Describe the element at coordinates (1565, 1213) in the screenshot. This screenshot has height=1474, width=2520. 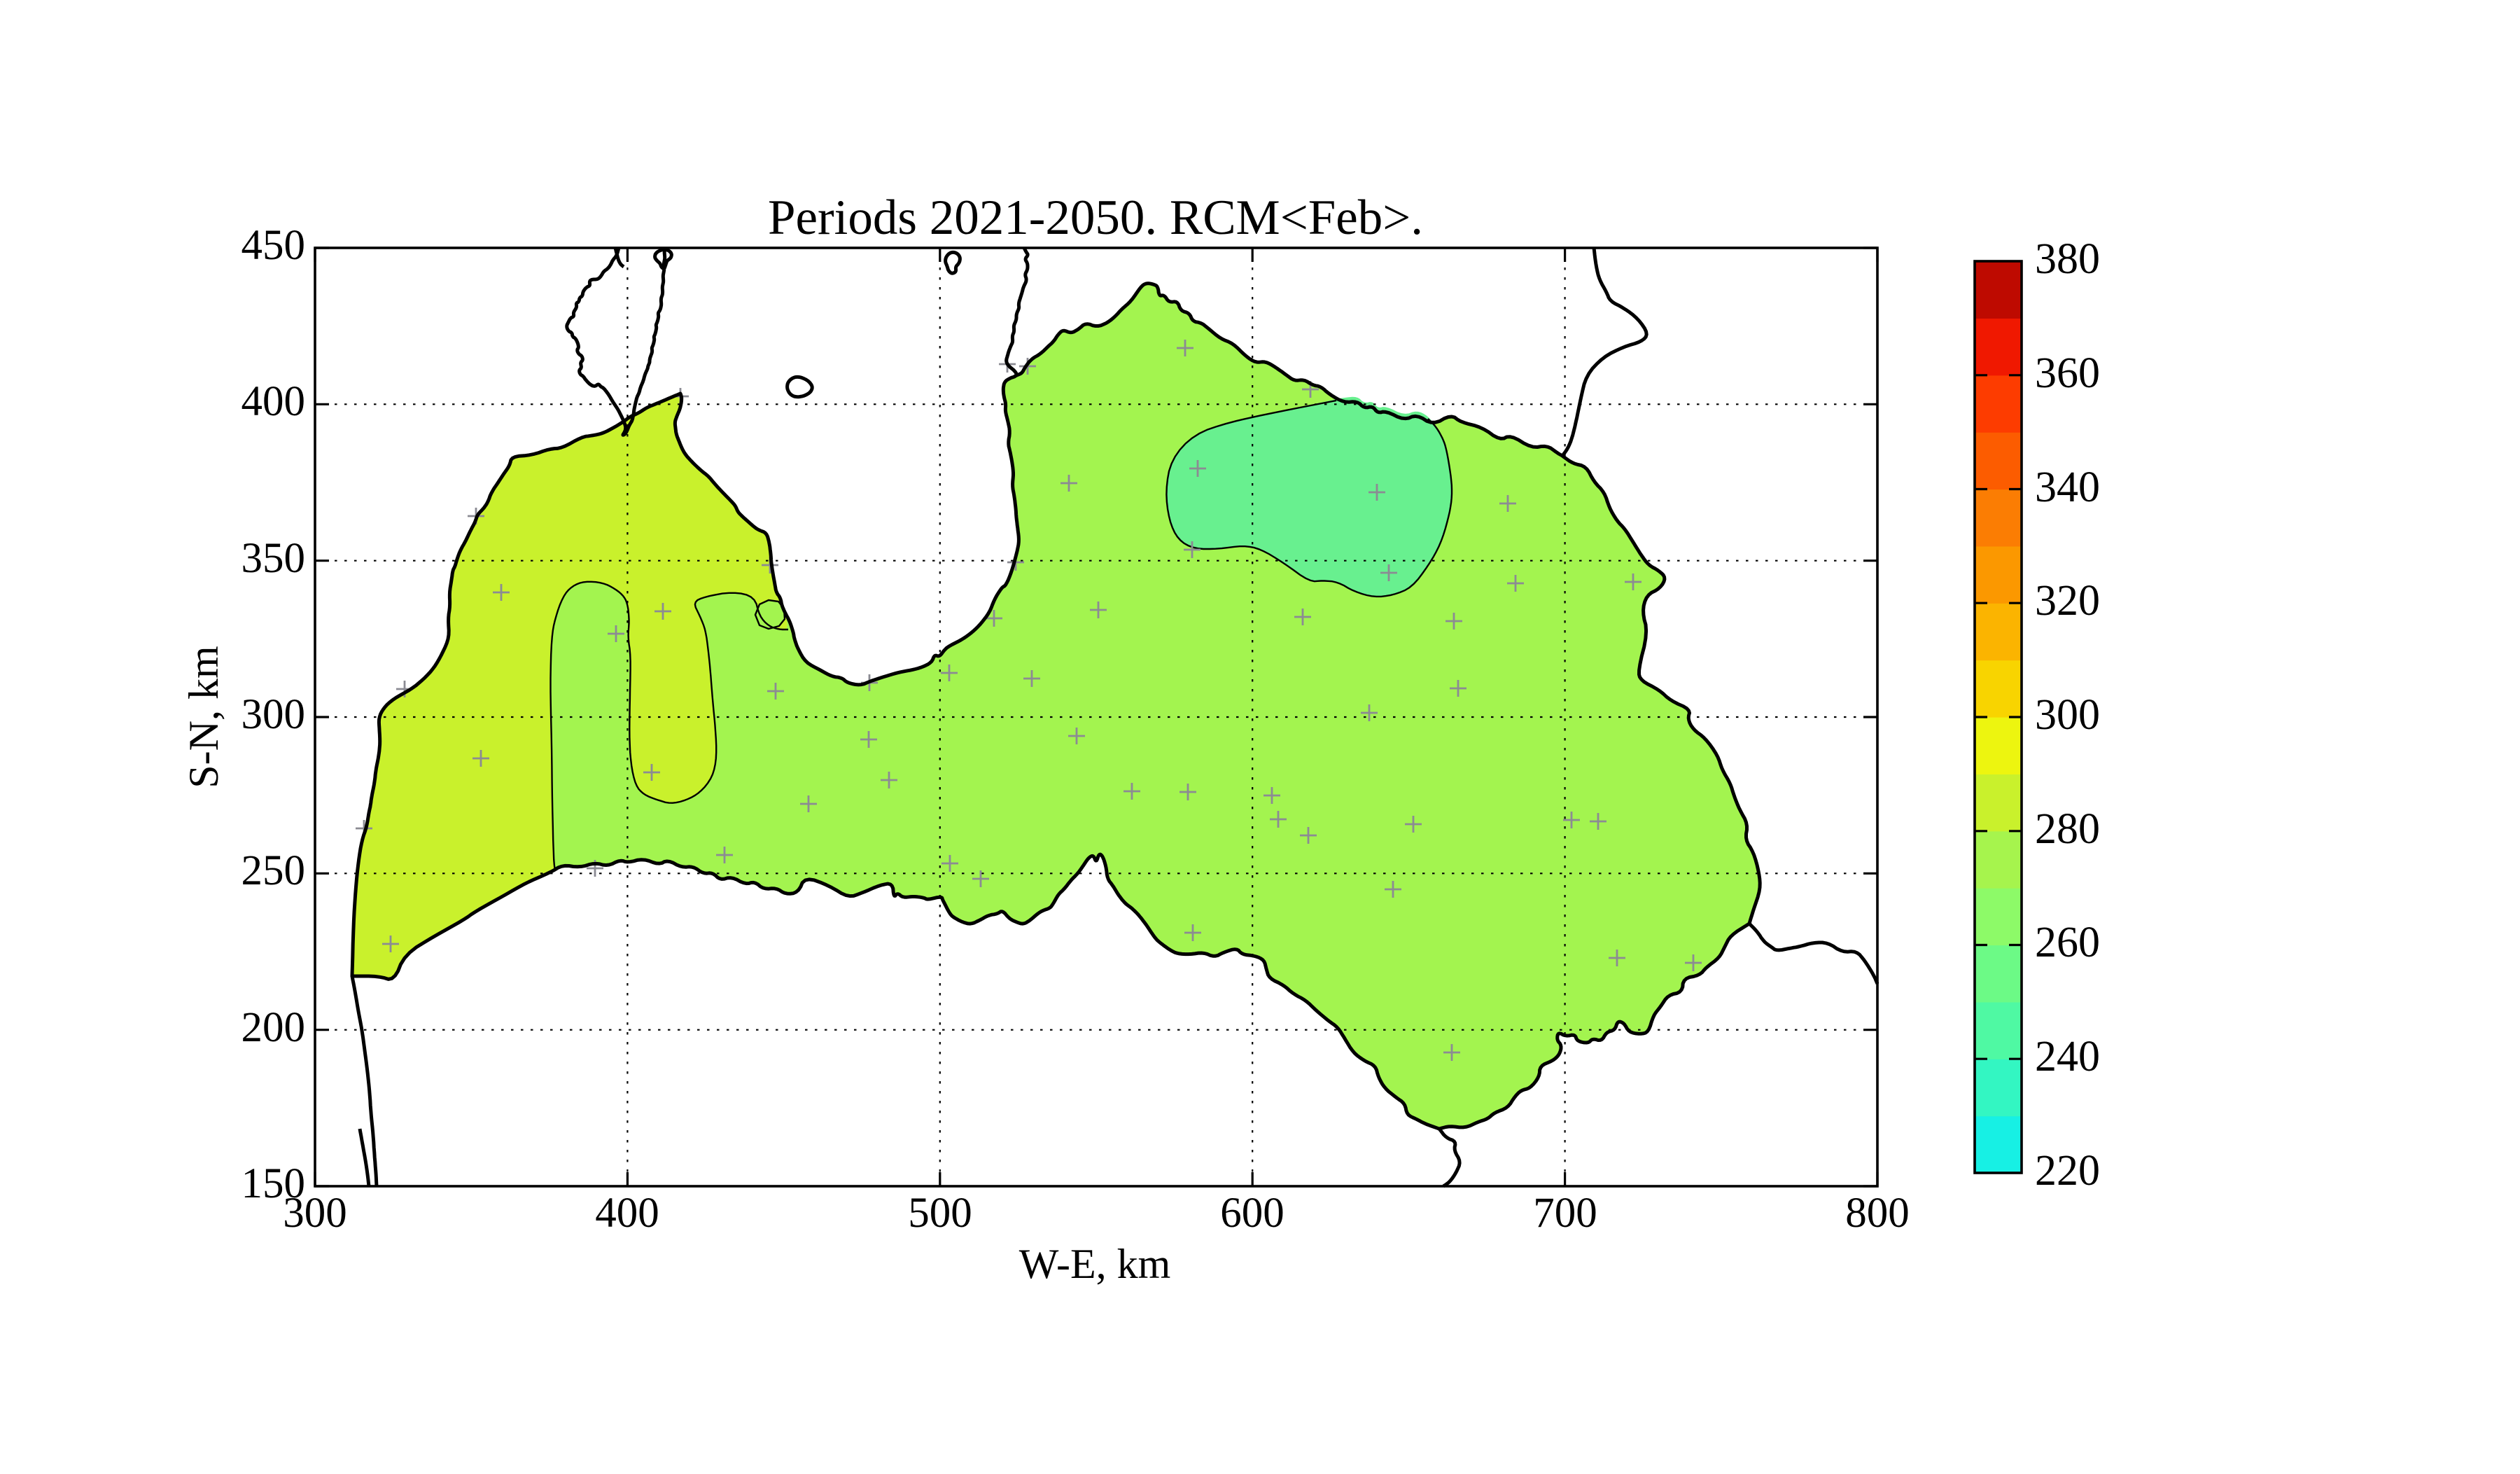
I see `svg-text: 700` at that location.